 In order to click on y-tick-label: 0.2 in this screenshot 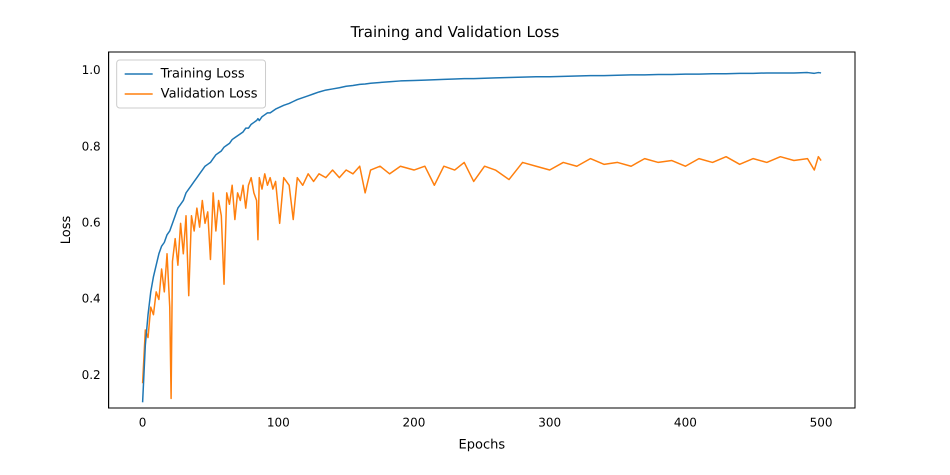, I will do `click(91, 375)`.